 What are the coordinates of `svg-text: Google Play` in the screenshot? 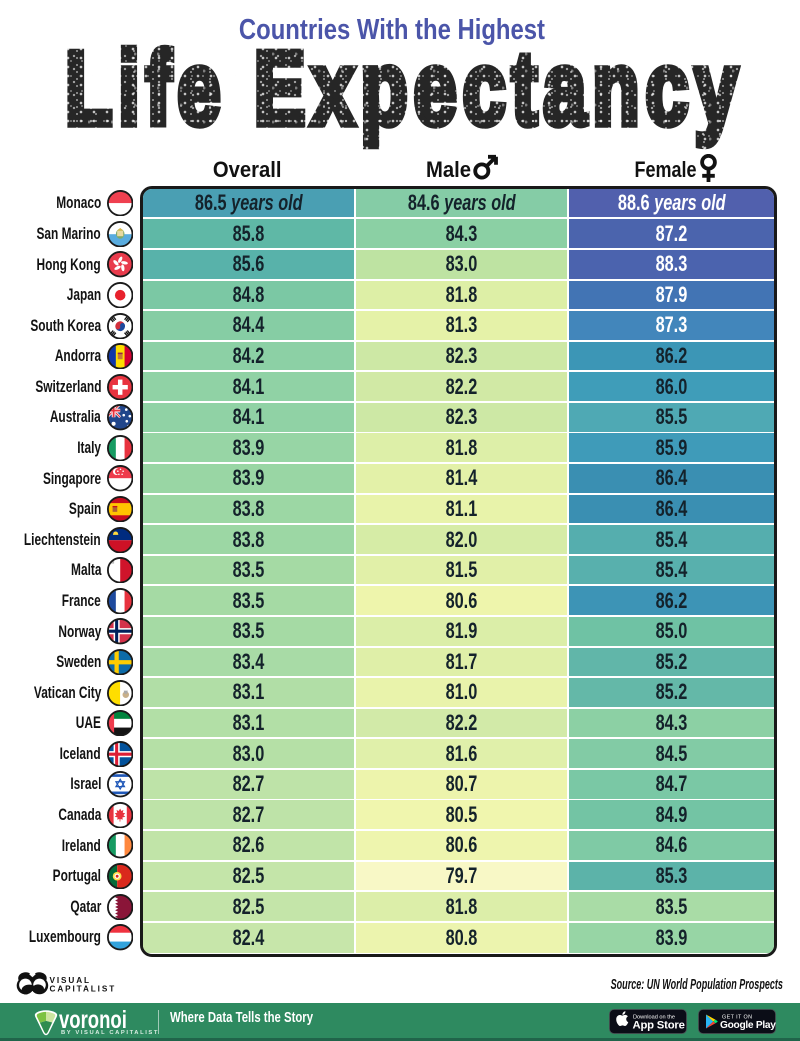 It's located at (748, 1025).